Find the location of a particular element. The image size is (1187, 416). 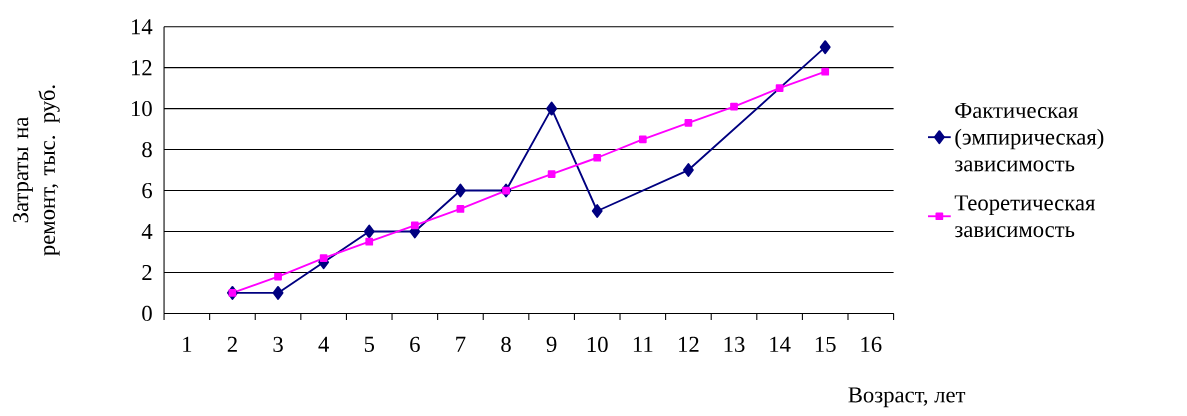

x-tick-label: 13 is located at coordinates (734, 344).